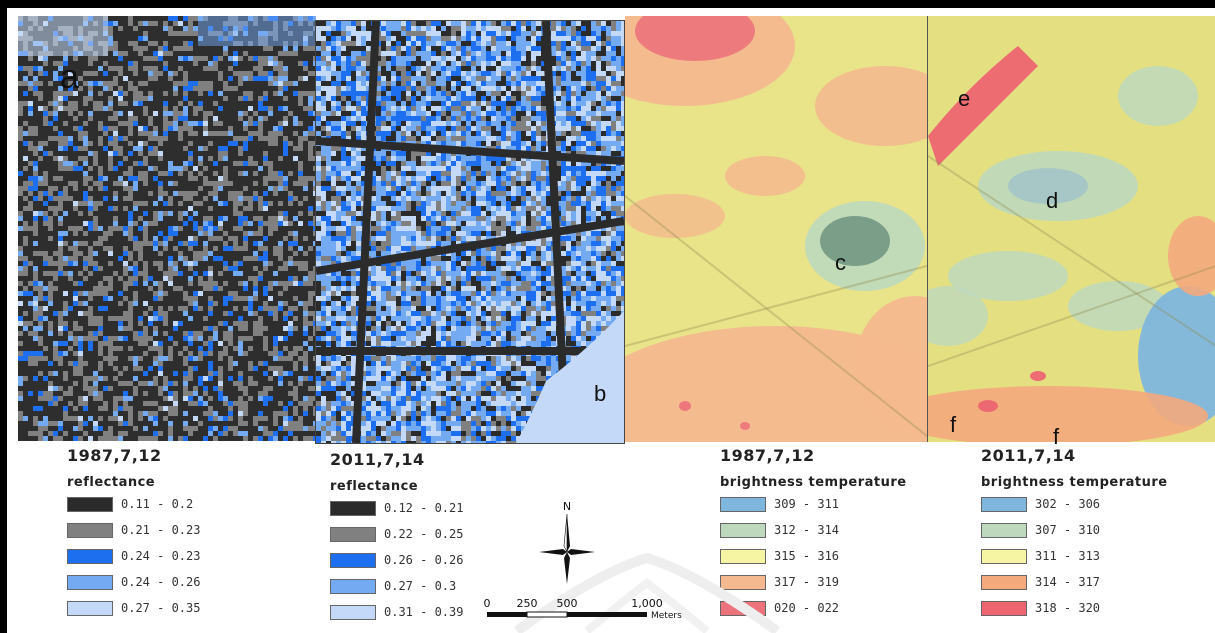 The height and width of the screenshot is (633, 1215). I want to click on legend-class-row: 302 - 306, so click(1074, 504).